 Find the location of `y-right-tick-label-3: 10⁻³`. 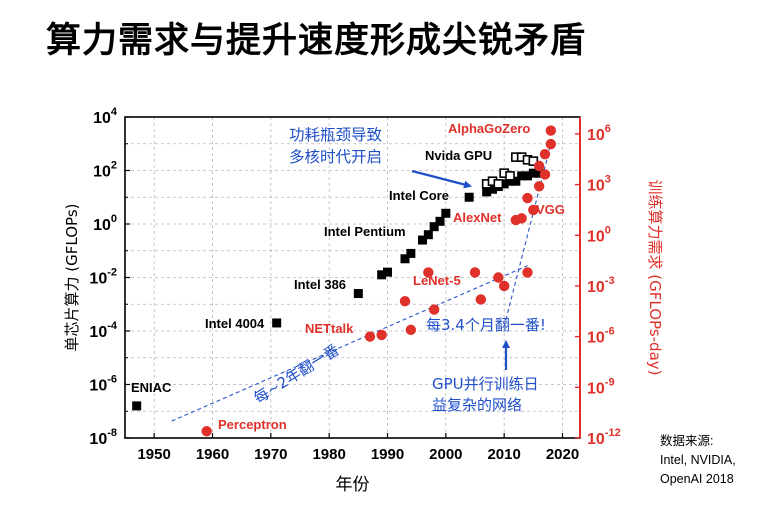

y-right-tick-label-3: 10⁻³ is located at coordinates (601, 285).